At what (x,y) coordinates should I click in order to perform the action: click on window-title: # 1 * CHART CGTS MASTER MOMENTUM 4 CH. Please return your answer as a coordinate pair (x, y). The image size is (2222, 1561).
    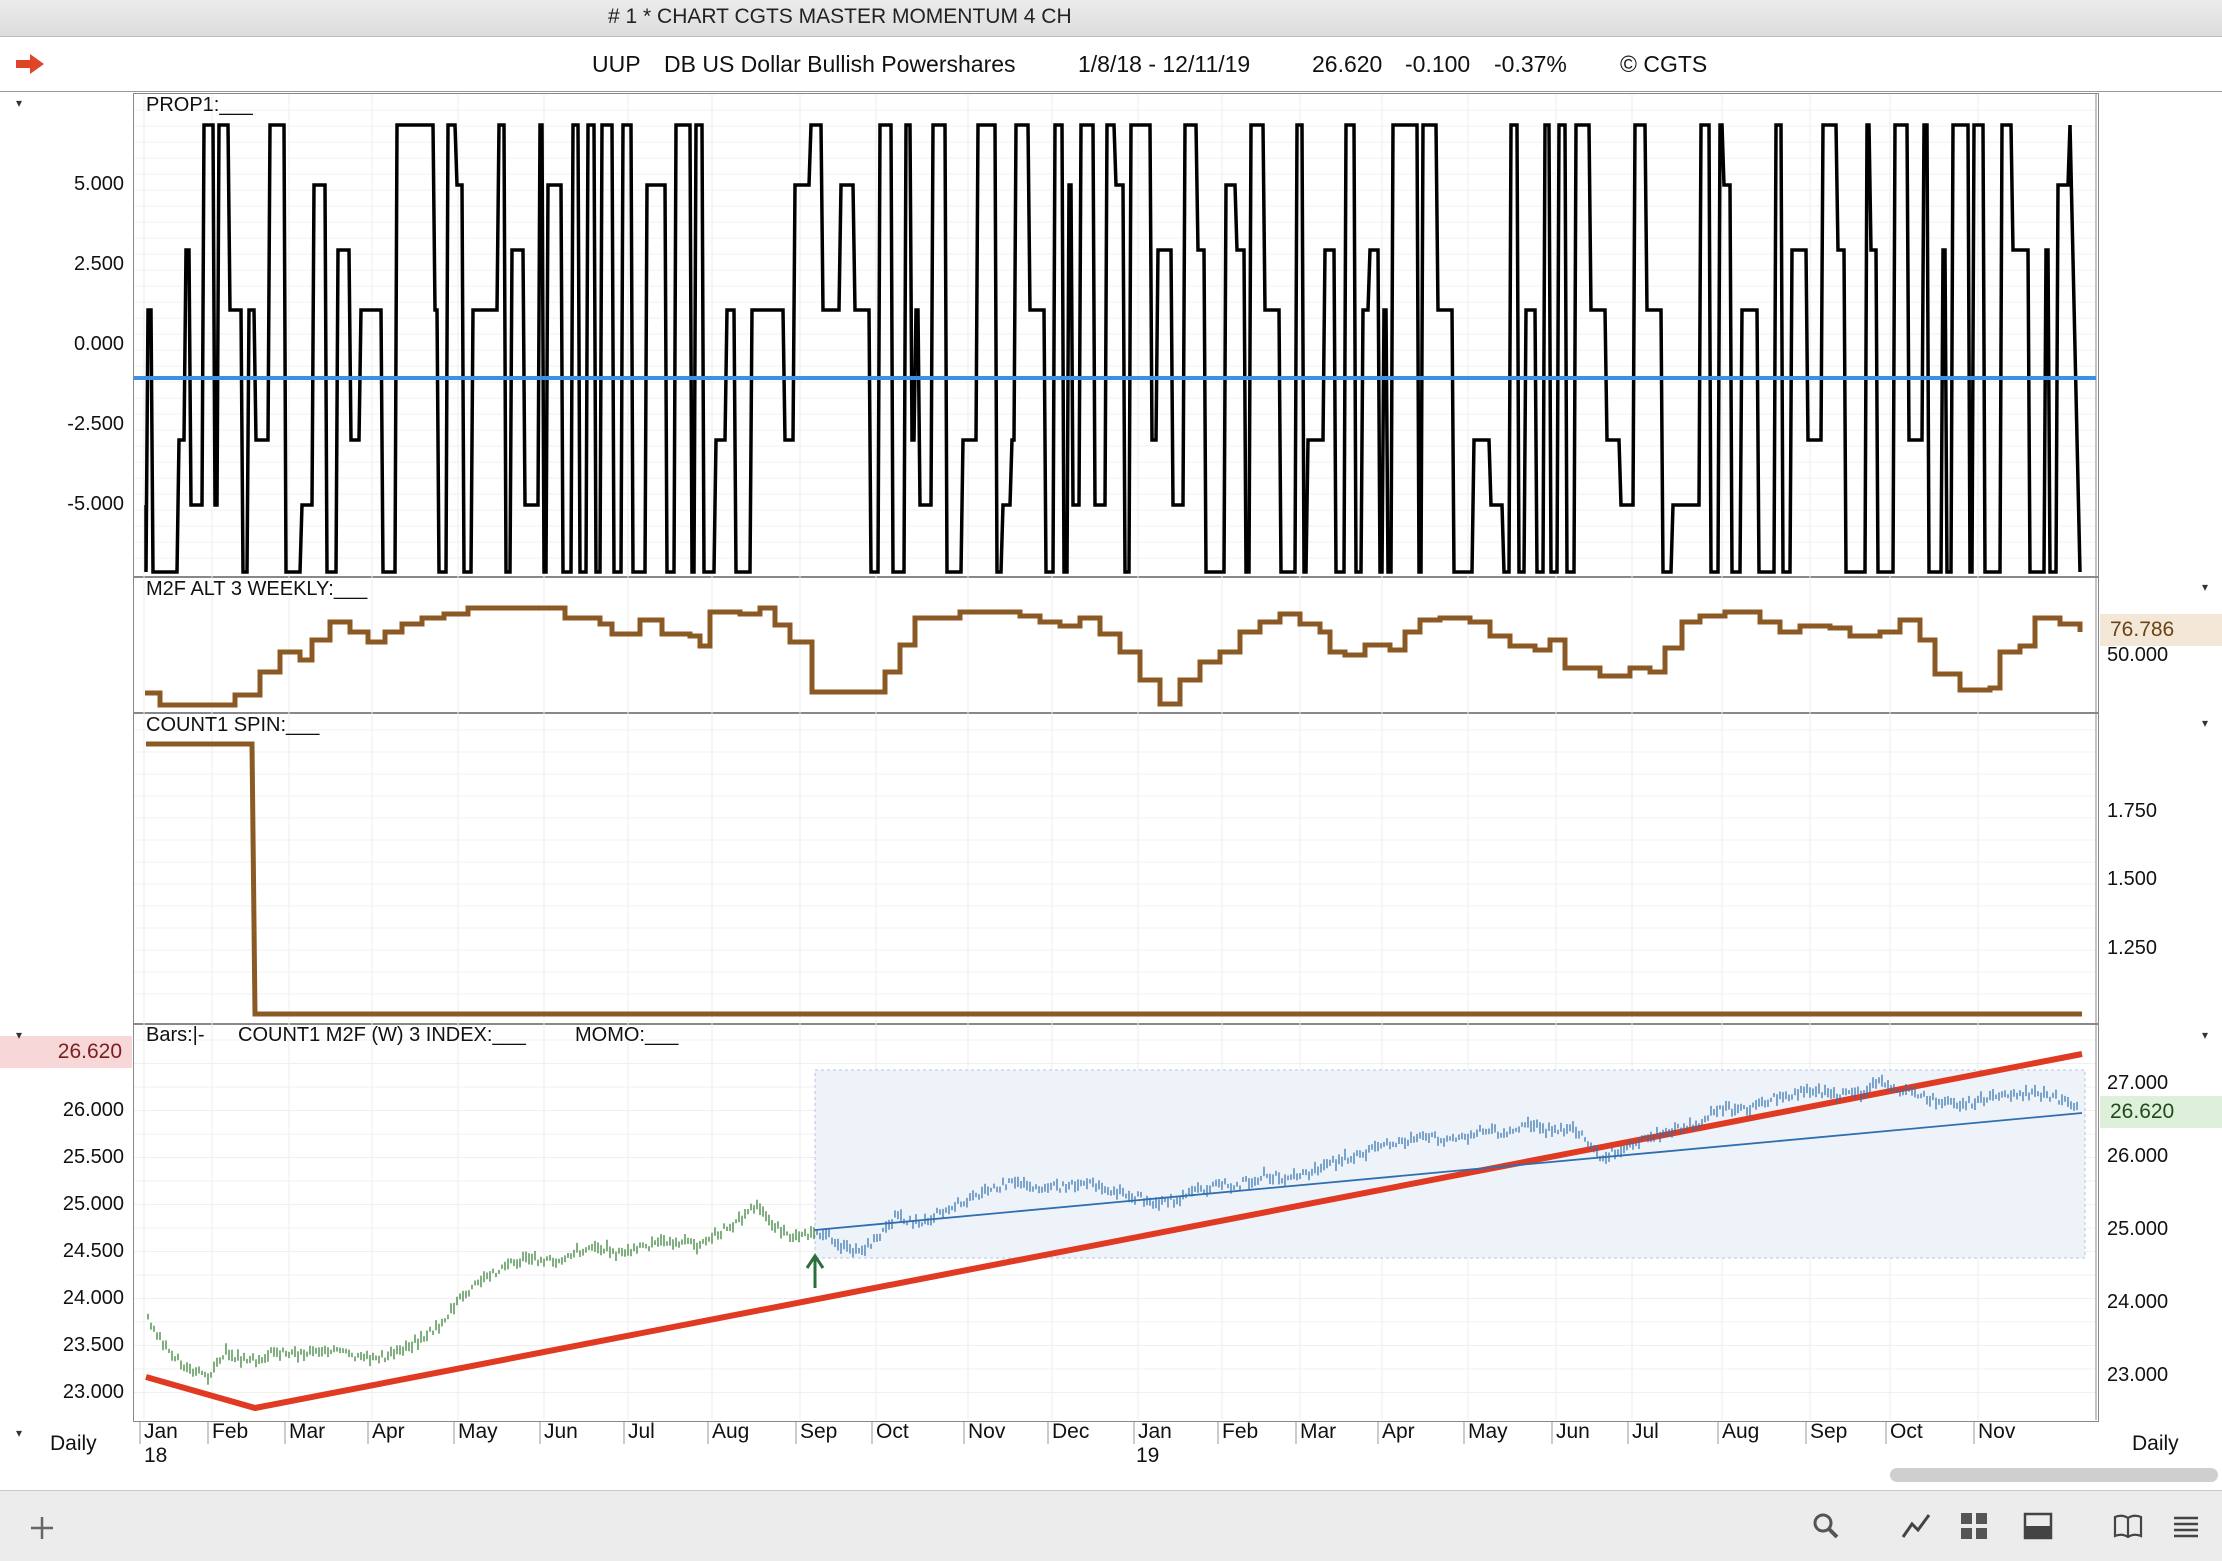
    Looking at the image, I should click on (840, 16).